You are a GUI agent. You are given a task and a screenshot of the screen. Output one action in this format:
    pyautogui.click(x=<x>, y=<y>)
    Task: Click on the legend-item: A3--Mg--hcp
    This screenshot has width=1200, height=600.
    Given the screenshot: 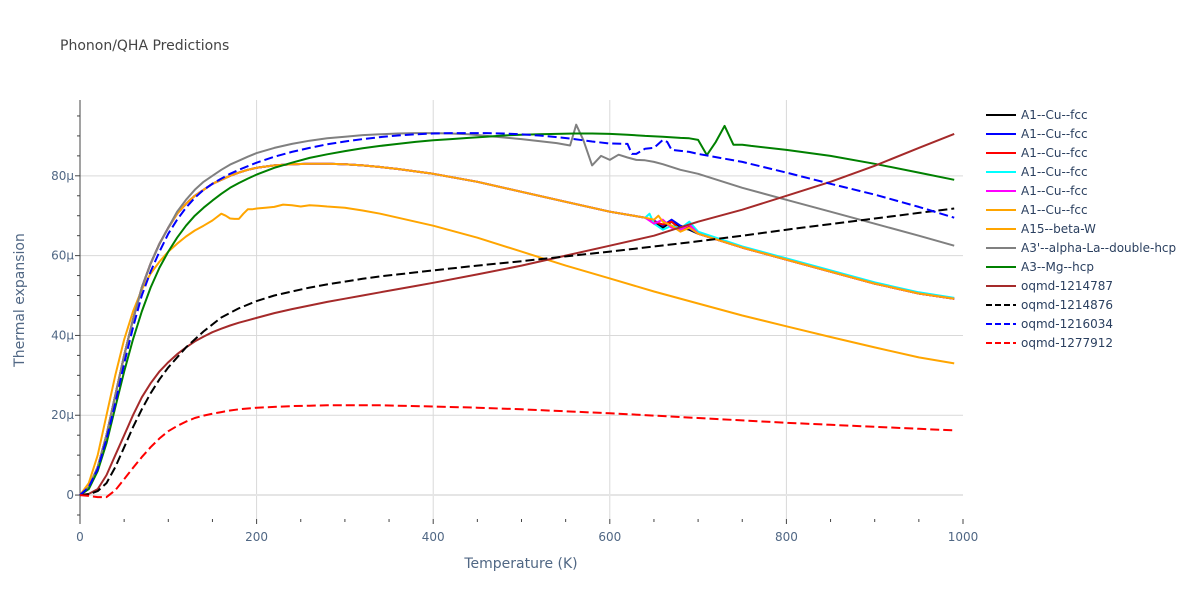 What is the action you would take?
    pyautogui.click(x=1040, y=267)
    